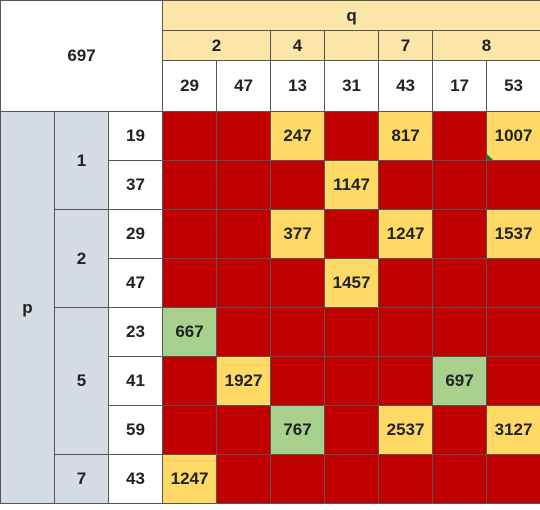 The width and height of the screenshot is (540, 510). I want to click on product-cell: 3127, so click(513, 430).